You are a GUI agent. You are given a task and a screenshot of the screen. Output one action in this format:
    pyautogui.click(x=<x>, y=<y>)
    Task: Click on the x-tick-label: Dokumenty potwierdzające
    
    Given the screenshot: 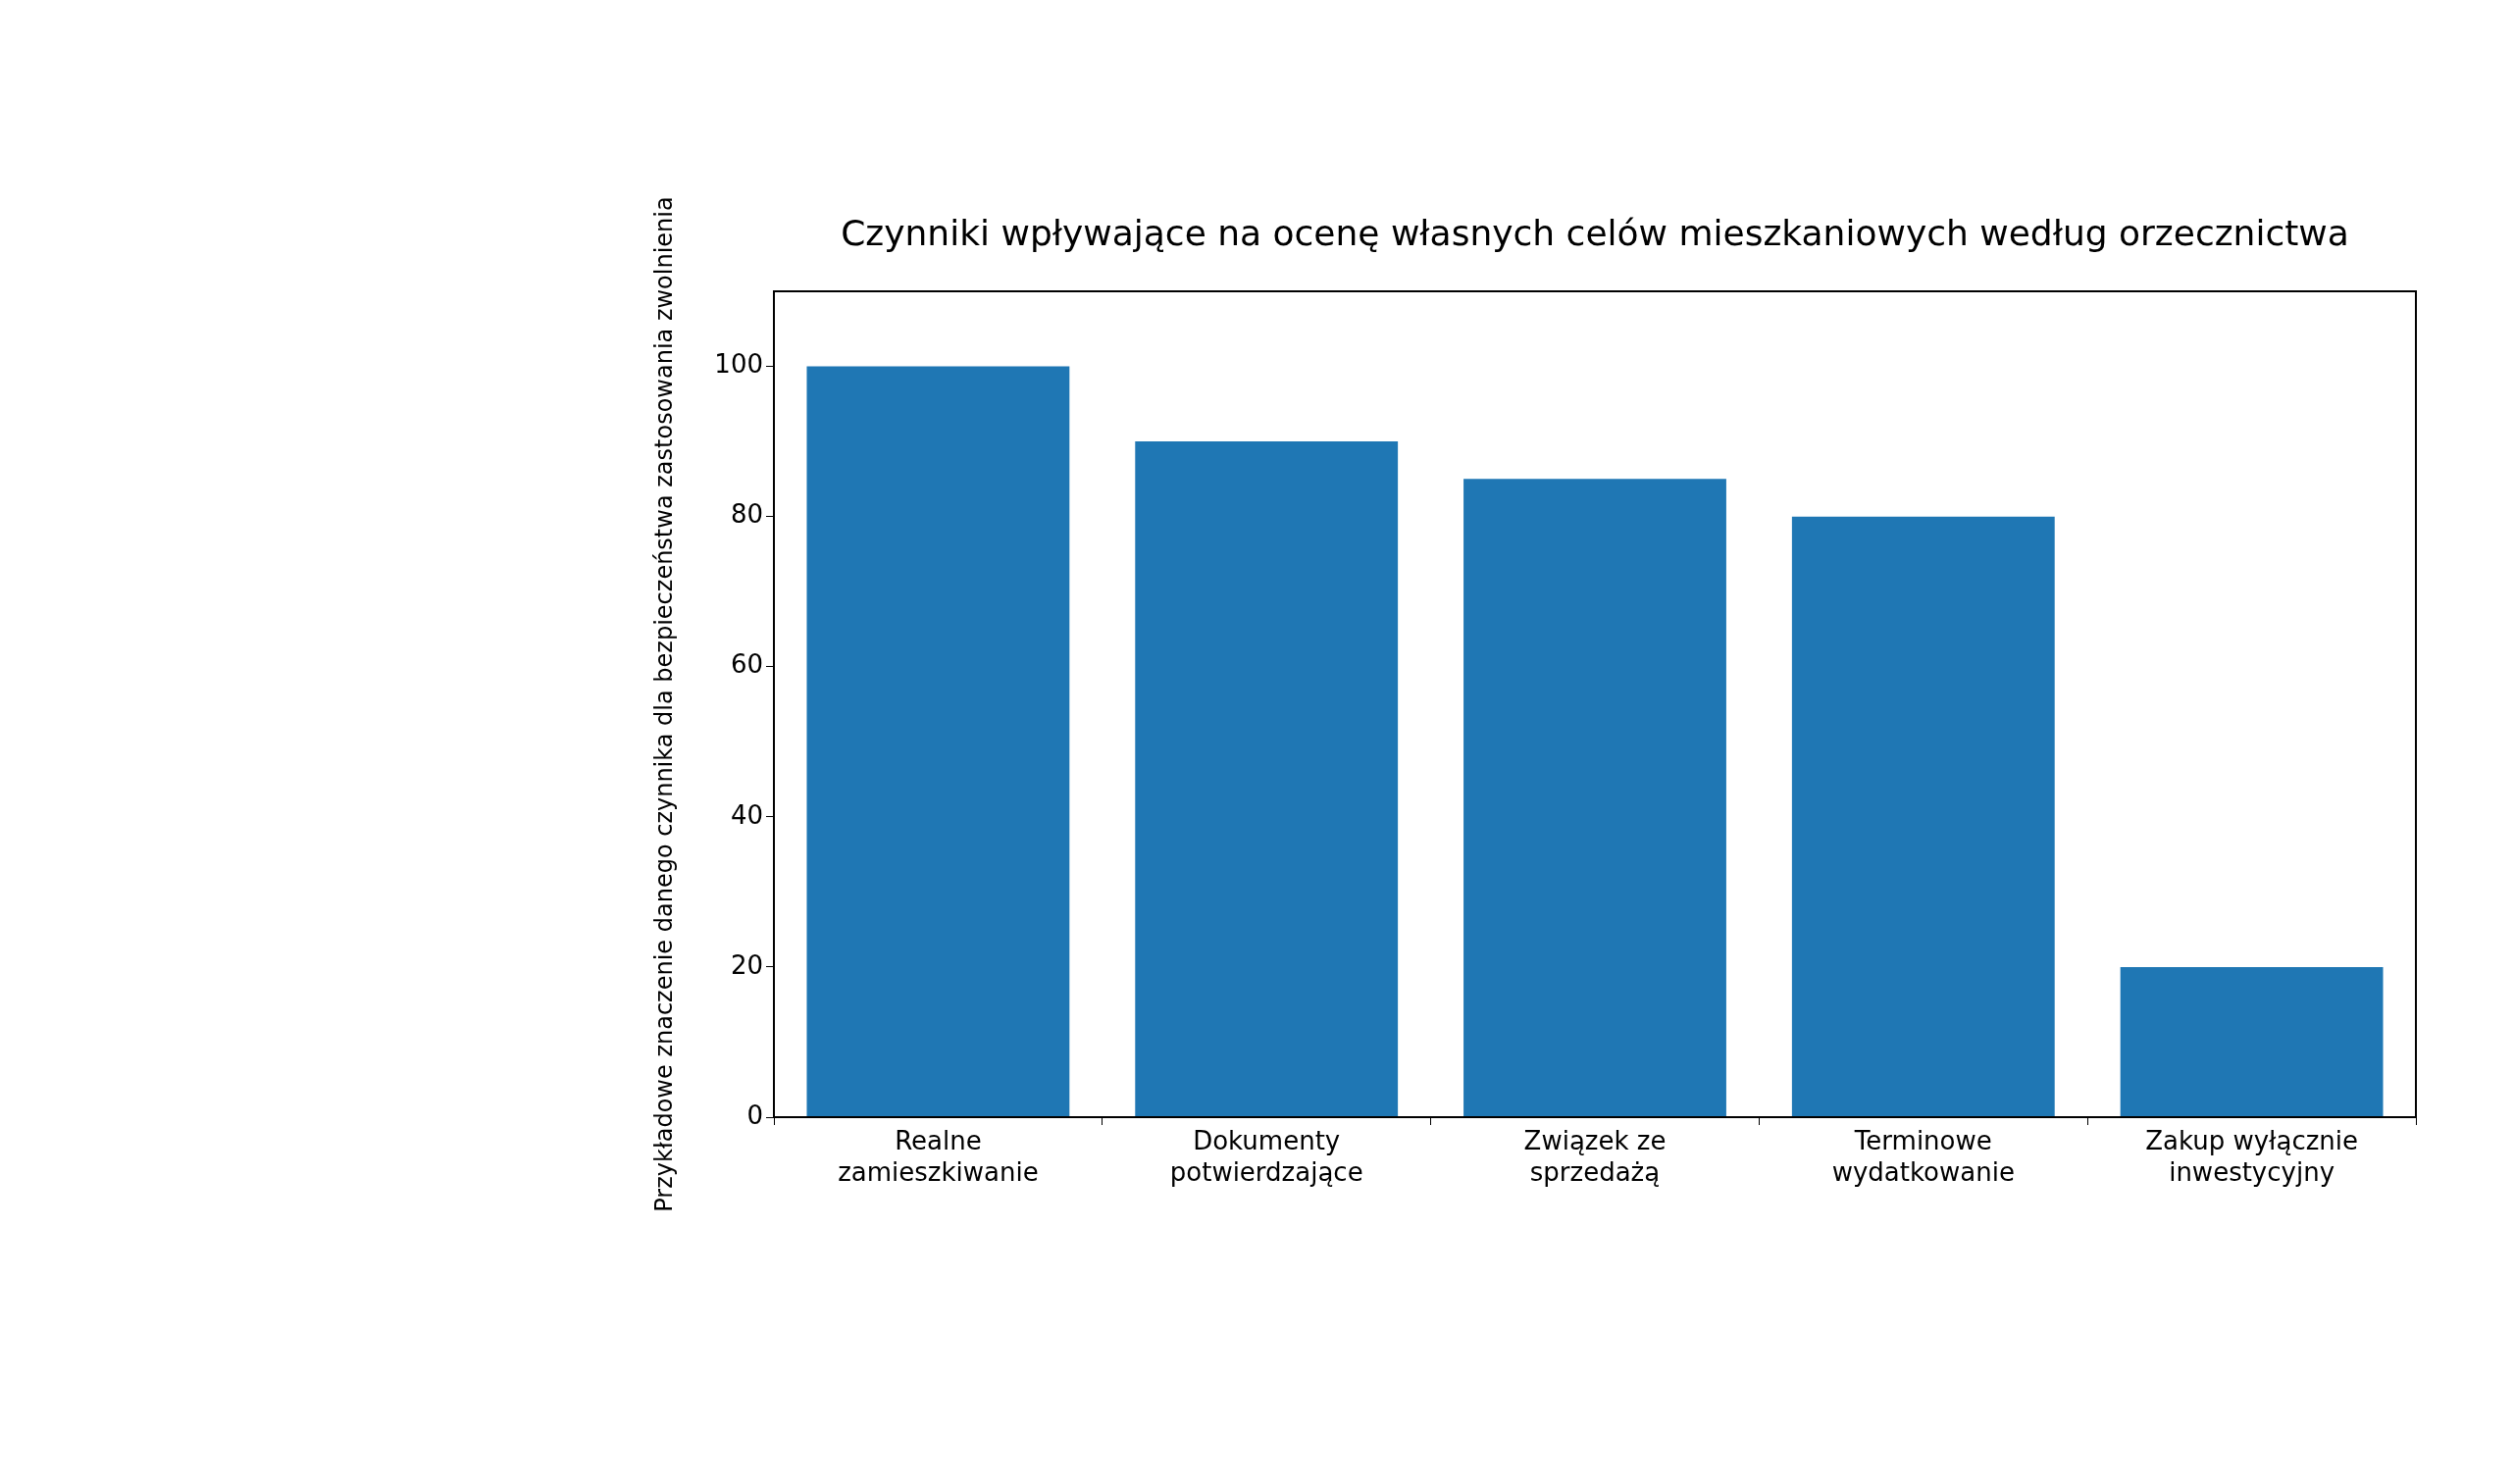 What is the action you would take?
    pyautogui.click(x=1266, y=1156)
    